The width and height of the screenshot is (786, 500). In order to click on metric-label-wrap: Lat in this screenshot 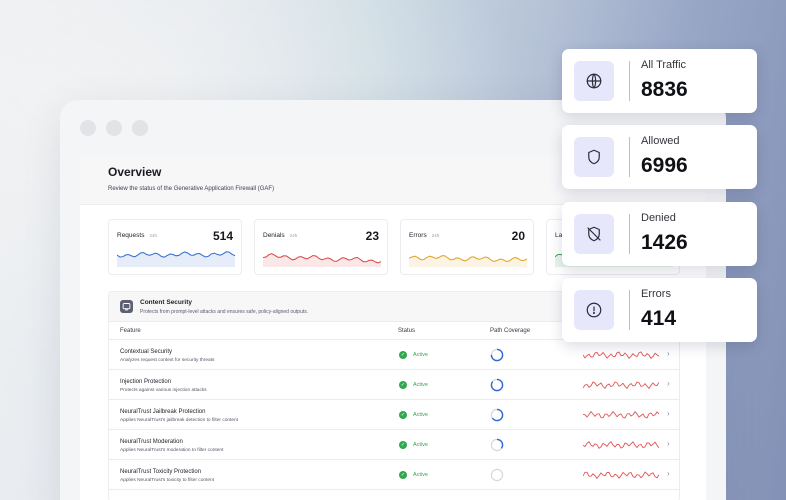, I will do `click(559, 235)`.